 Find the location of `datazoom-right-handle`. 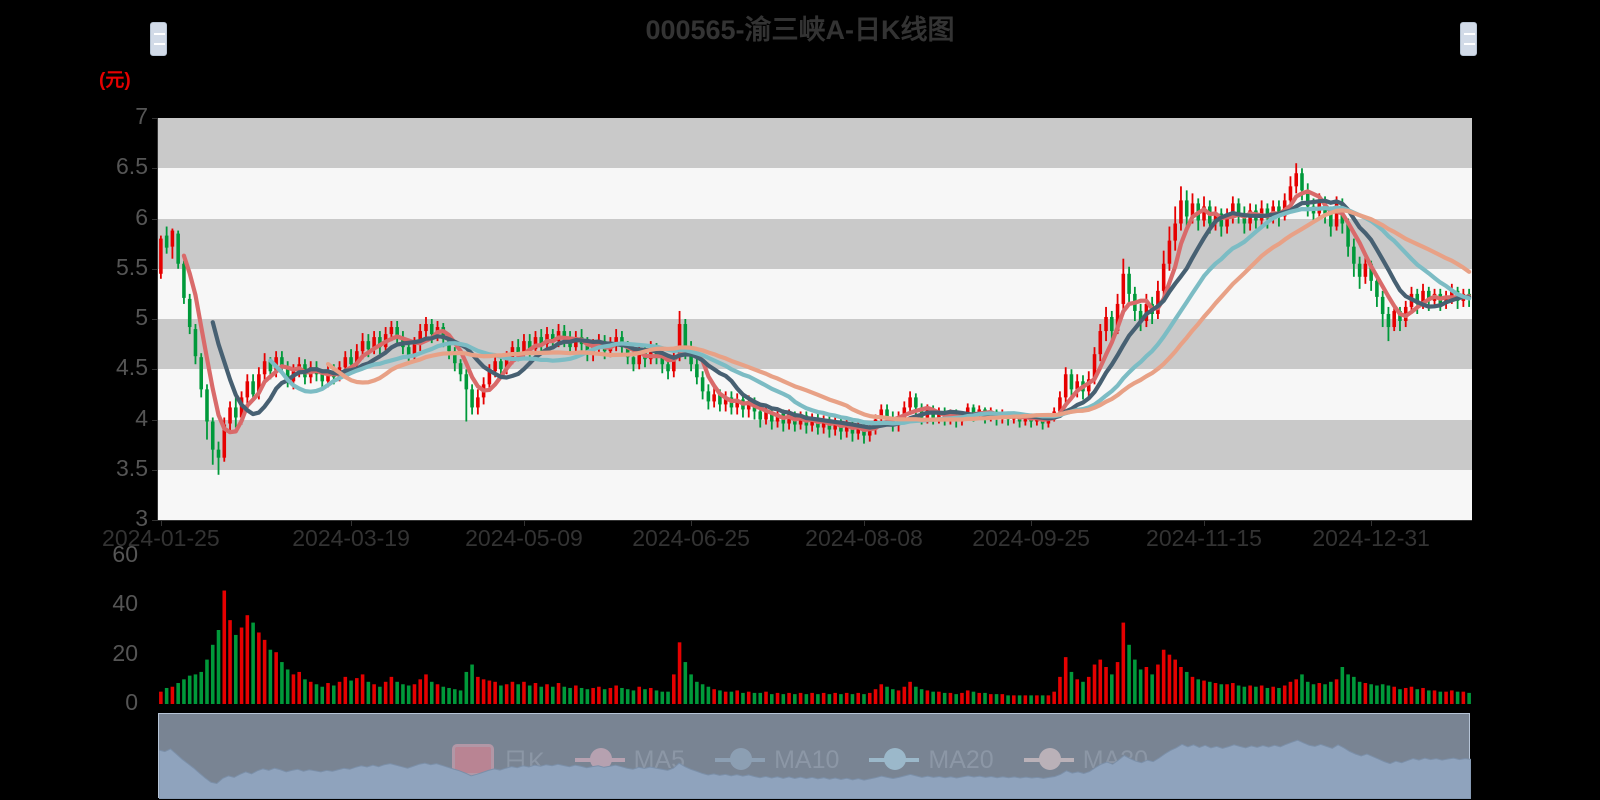

datazoom-right-handle is located at coordinates (1468, 39).